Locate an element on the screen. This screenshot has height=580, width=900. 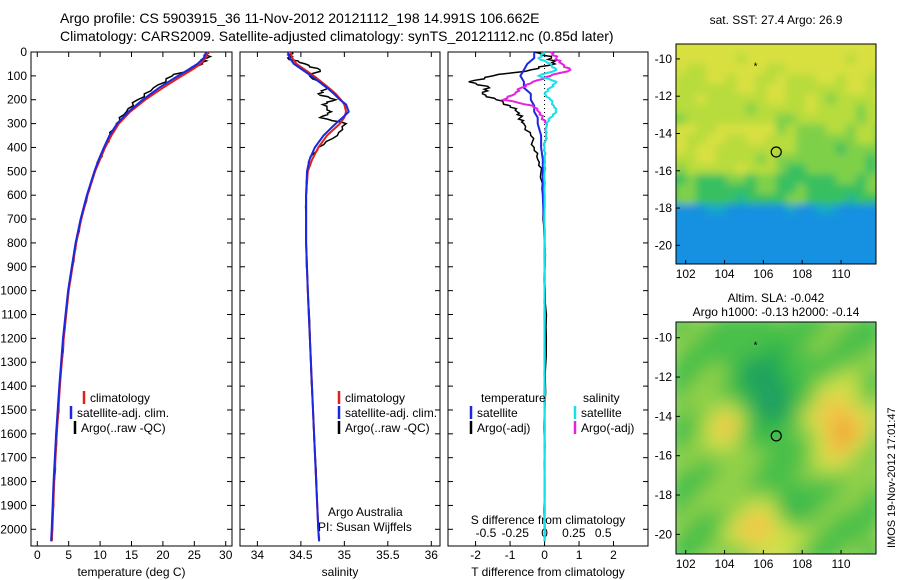
sst-map-xtick-label: 104 is located at coordinates (725, 274).